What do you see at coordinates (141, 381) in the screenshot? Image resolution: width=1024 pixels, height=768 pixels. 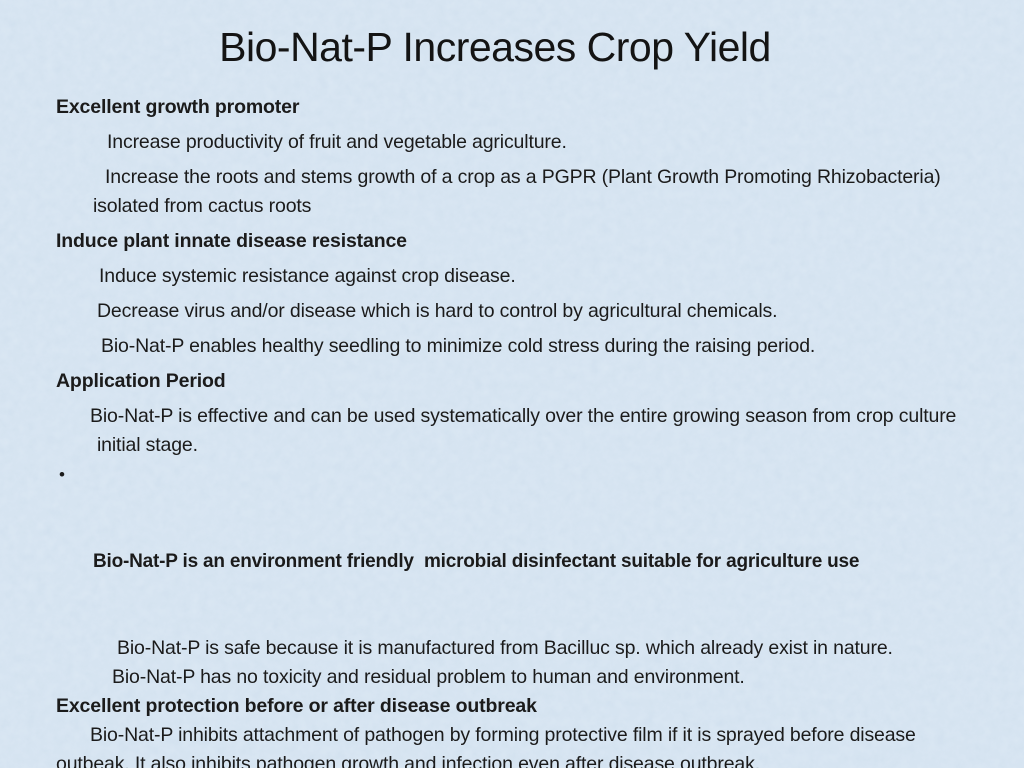 I see `heading-application-period: Application Period` at bounding box center [141, 381].